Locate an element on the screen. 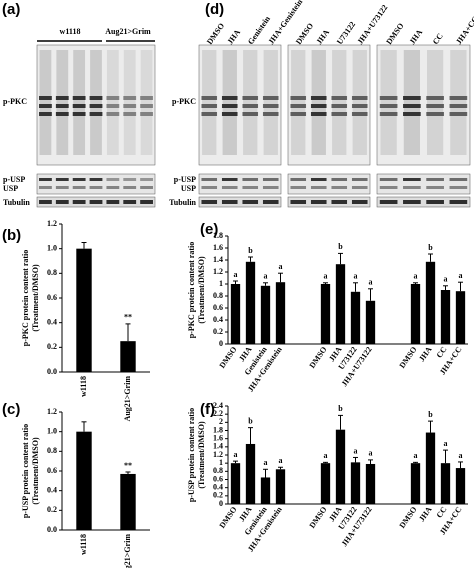  x-tick-label: w1118 is located at coordinates (83, 386).